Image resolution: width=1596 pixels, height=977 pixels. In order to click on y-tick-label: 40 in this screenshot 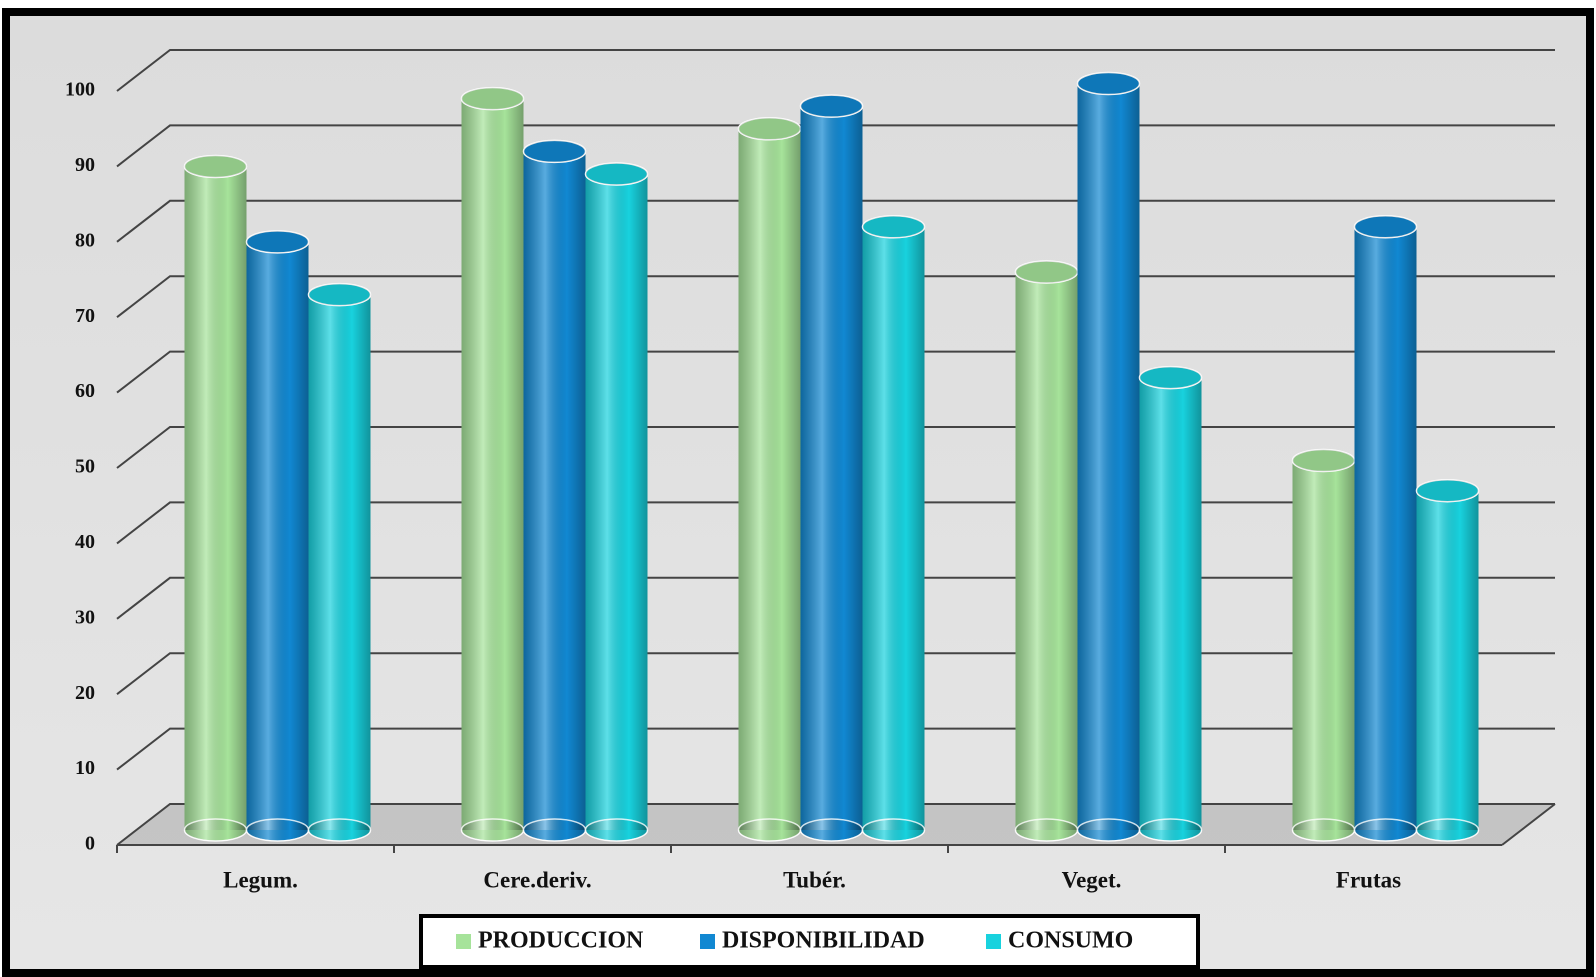, I will do `click(85, 542)`.